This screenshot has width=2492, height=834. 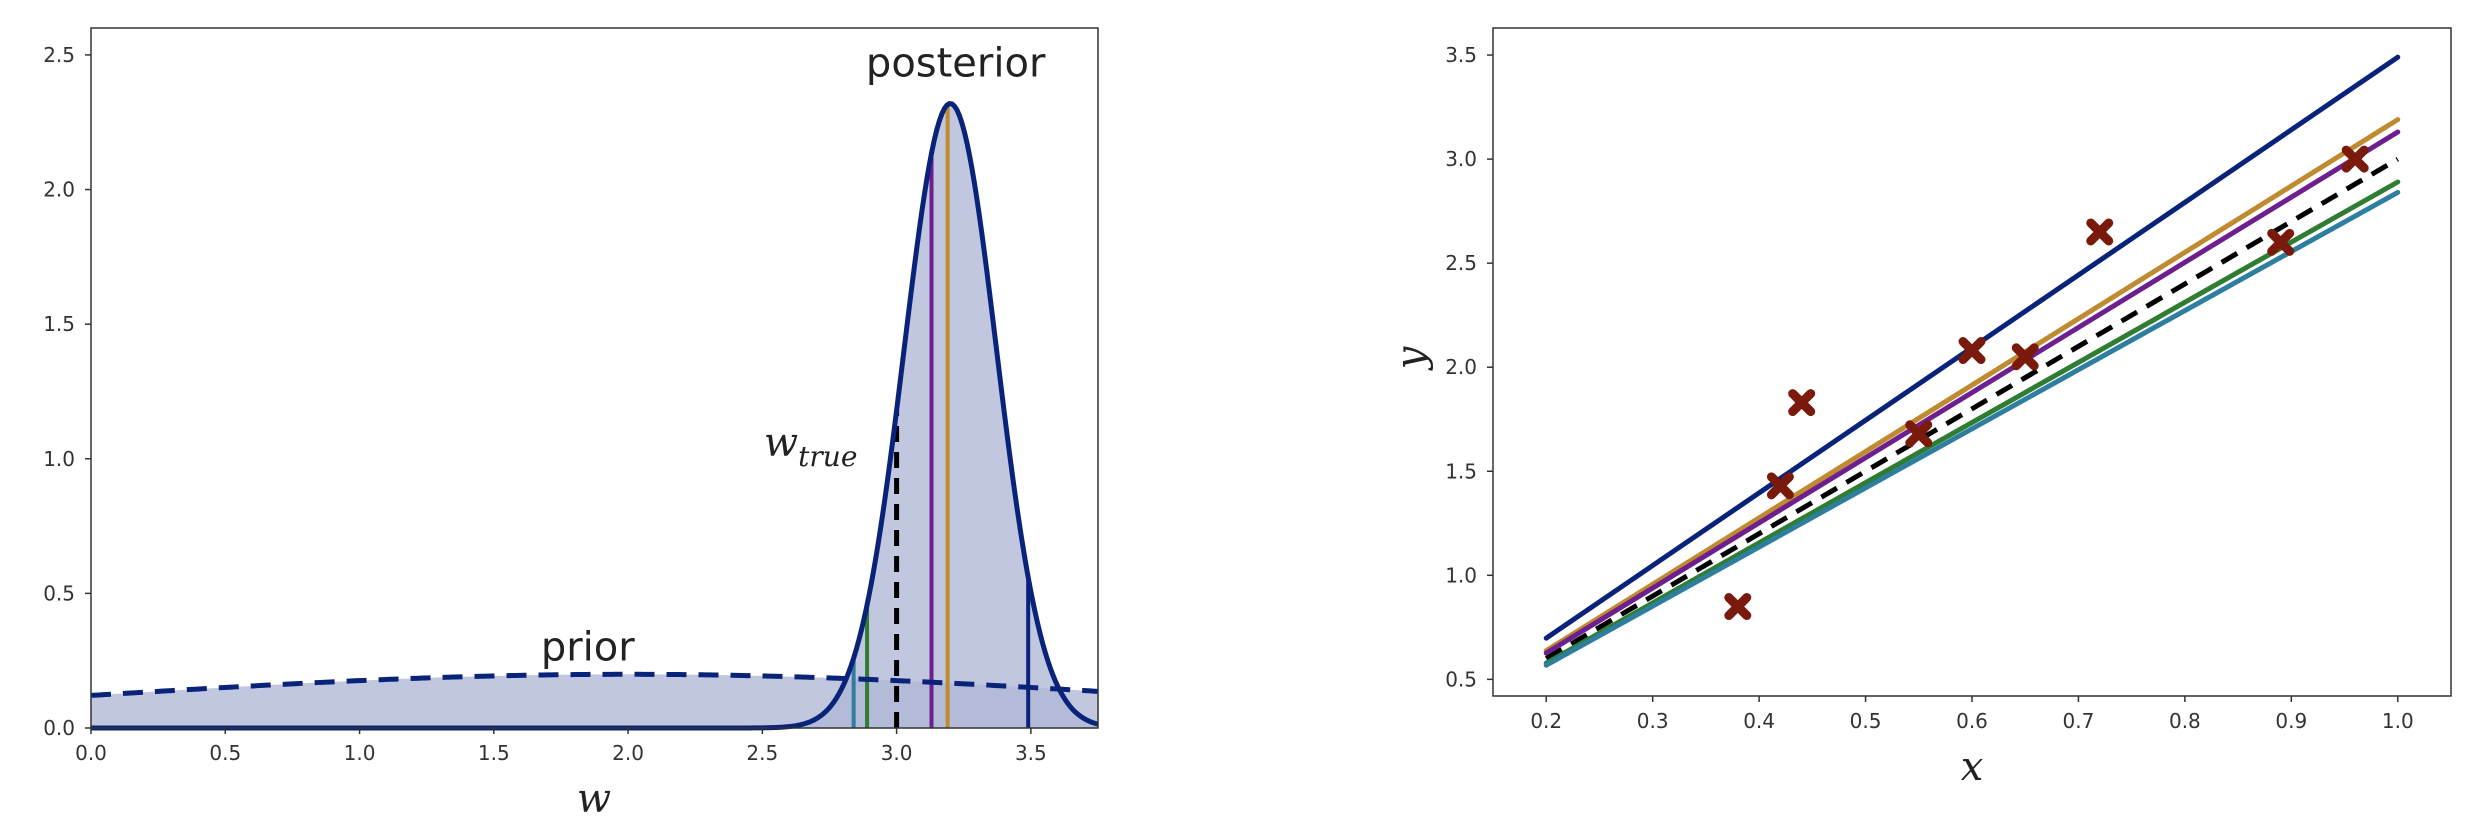 I want to click on right-x-tick-label-5: 0.7, so click(x=2079, y=721).